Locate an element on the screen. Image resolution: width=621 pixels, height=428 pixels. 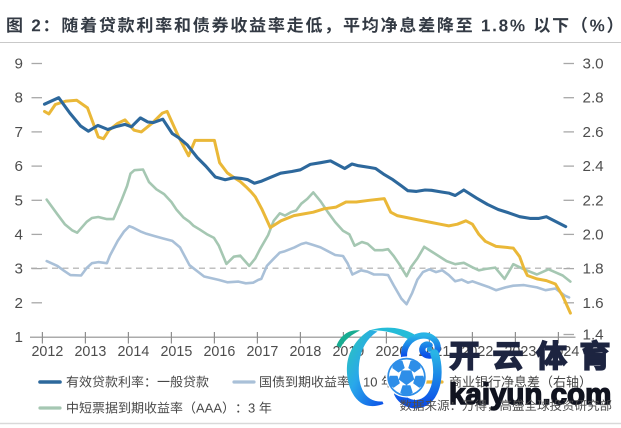
svg-text: 7 is located at coordinates (19, 132).